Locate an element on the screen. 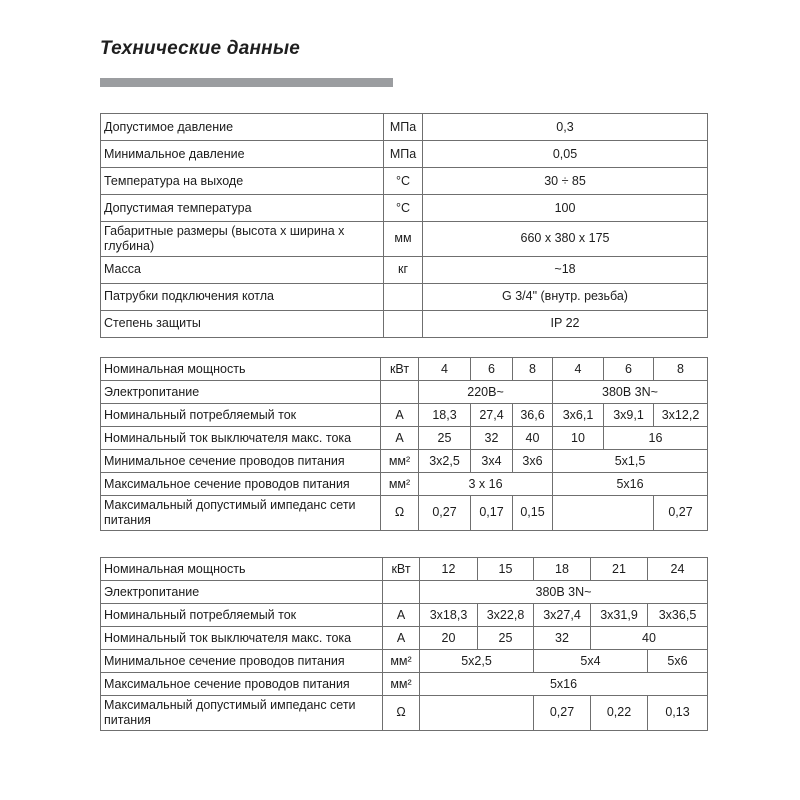 This screenshot has width=800, height=800. spec-value: 3х4 is located at coordinates (491, 461).